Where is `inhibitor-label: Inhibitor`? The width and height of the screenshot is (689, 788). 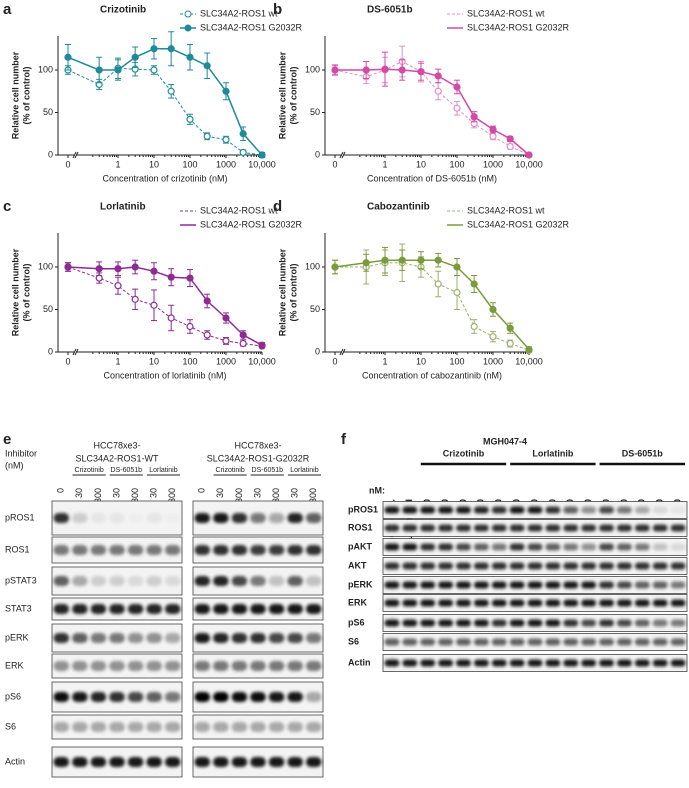 inhibitor-label: Inhibitor is located at coordinates (21, 453).